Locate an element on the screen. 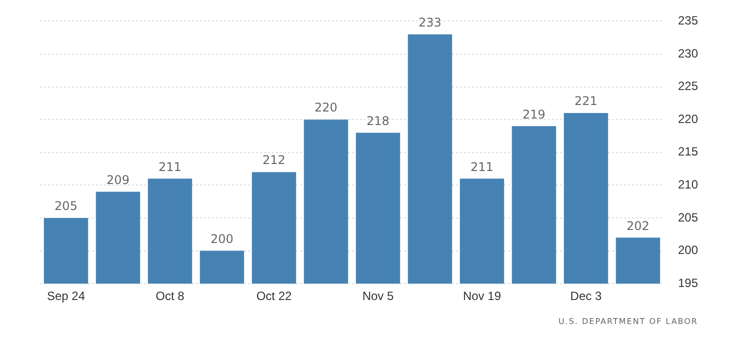 The height and width of the screenshot is (351, 732). y-tick-label: 235 is located at coordinates (688, 21).